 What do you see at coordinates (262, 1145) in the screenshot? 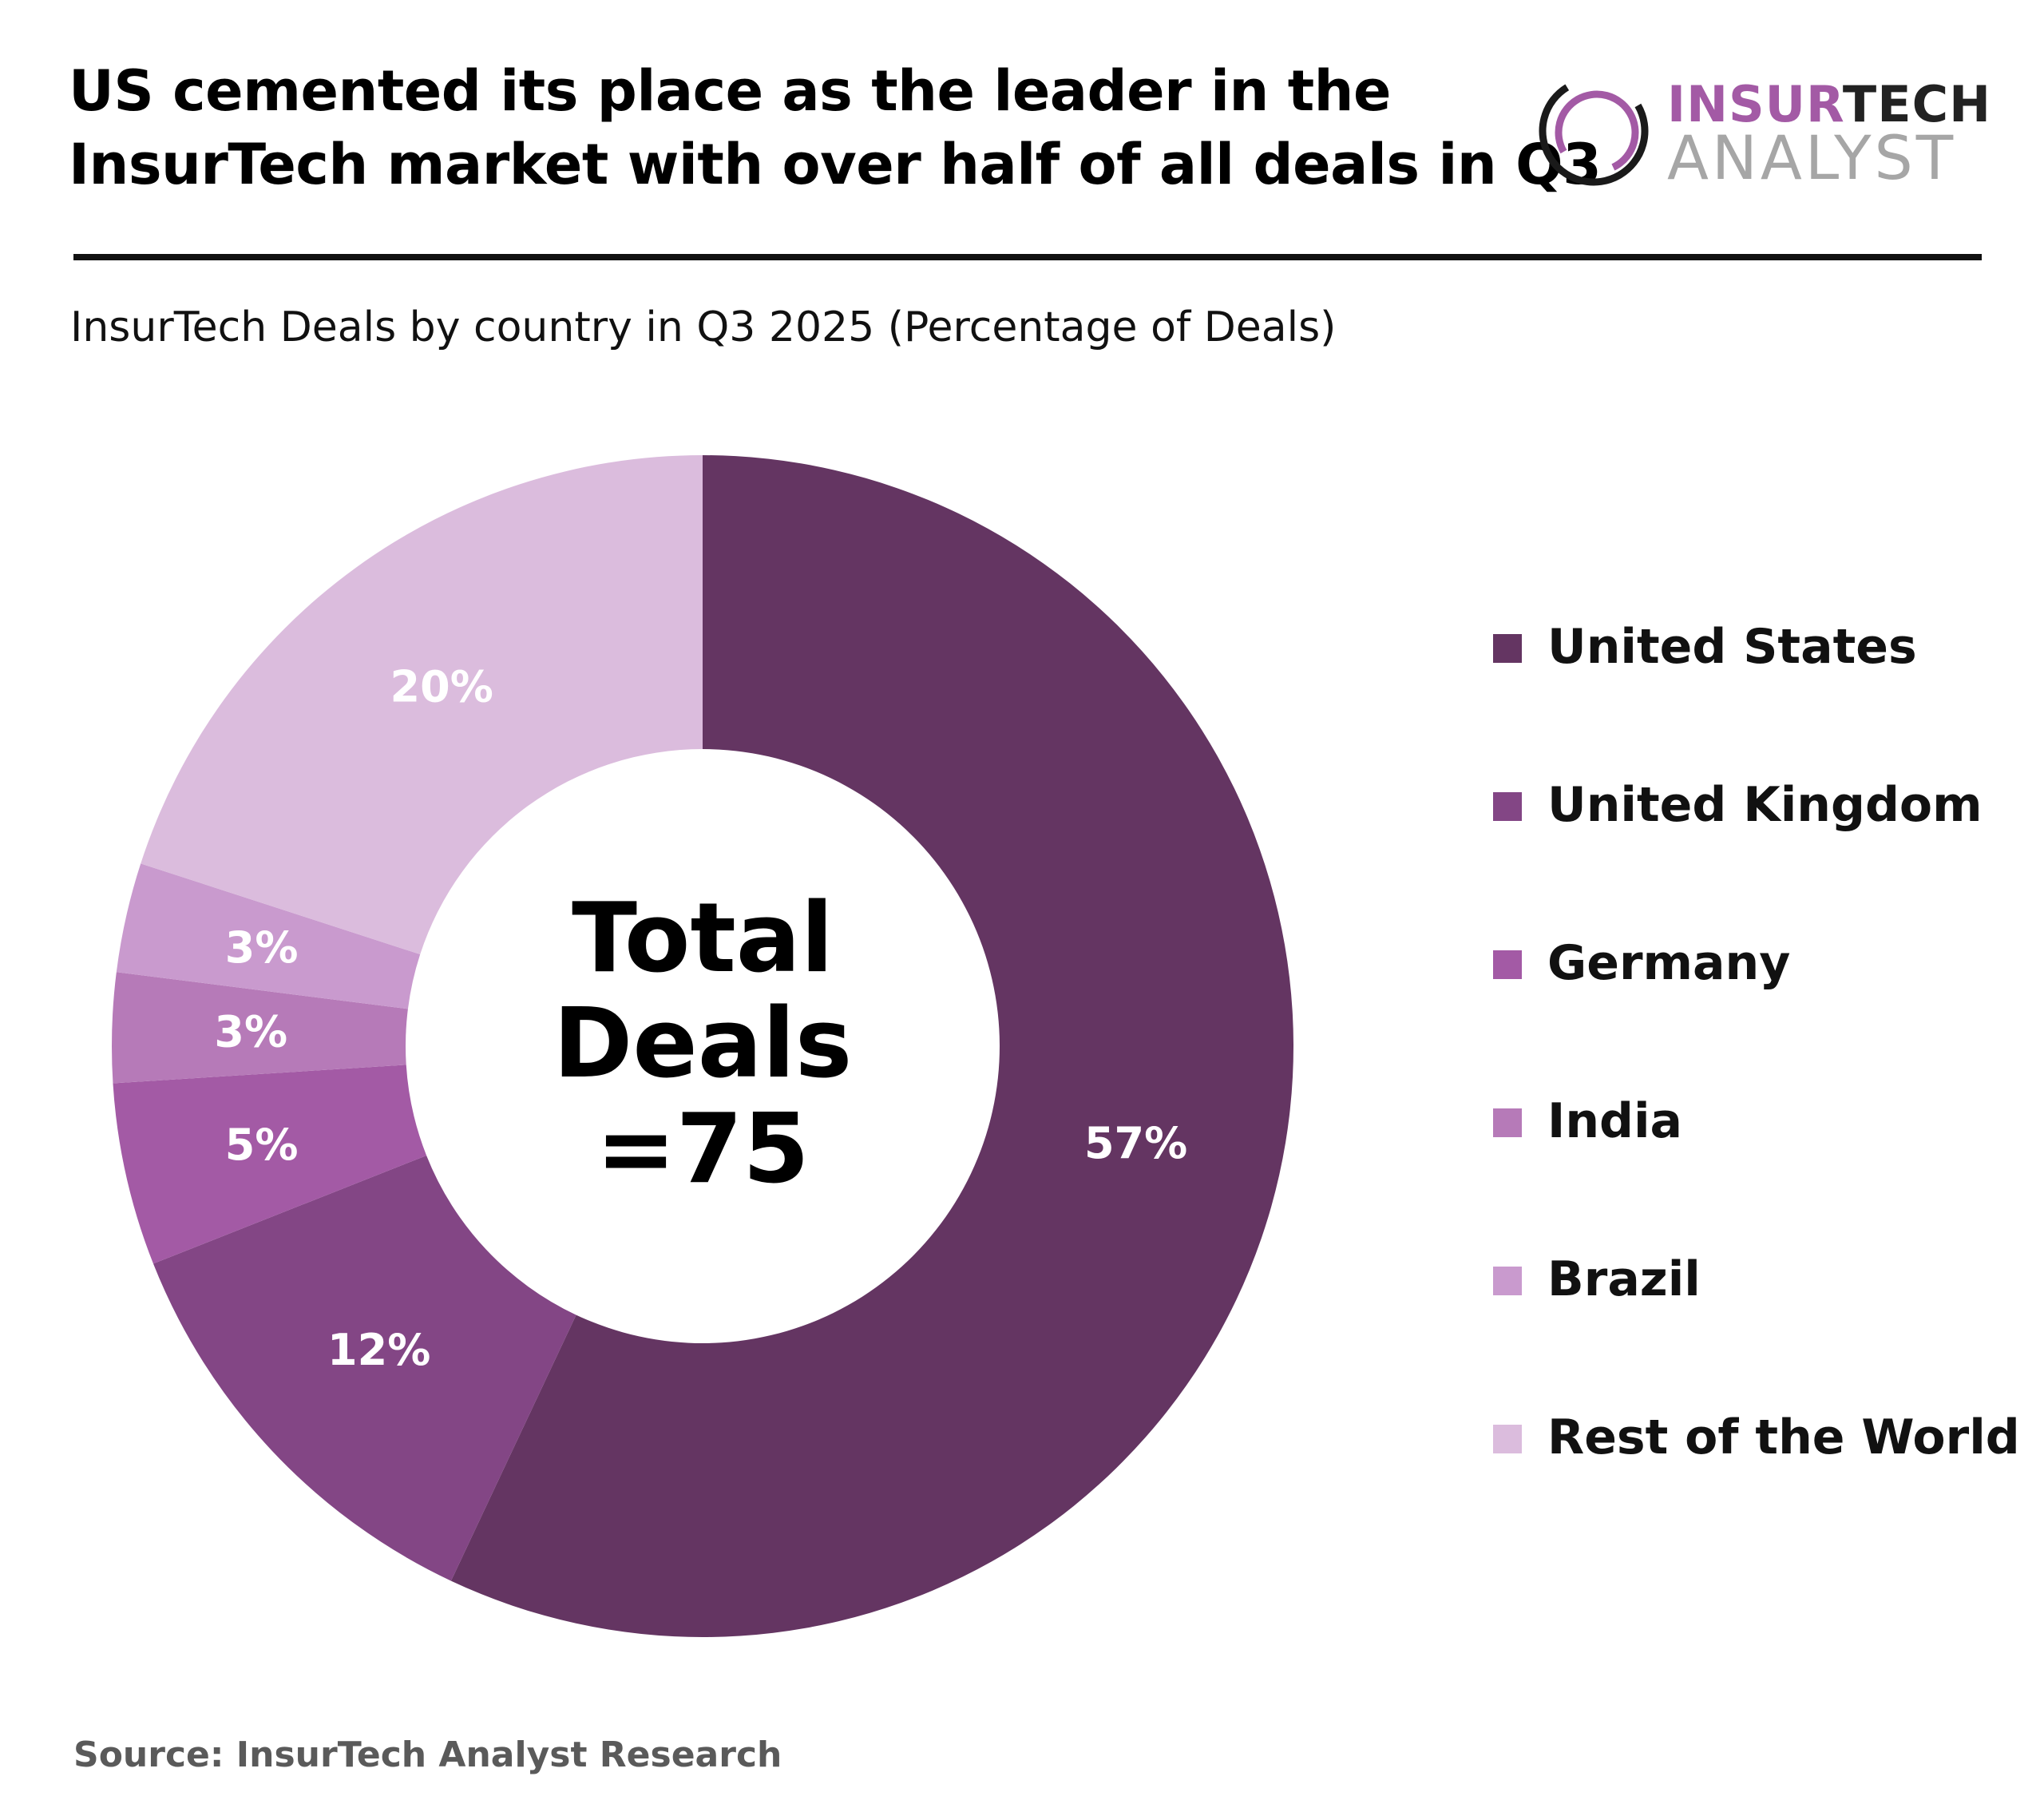
I see `data-label-germany: 5%` at bounding box center [262, 1145].